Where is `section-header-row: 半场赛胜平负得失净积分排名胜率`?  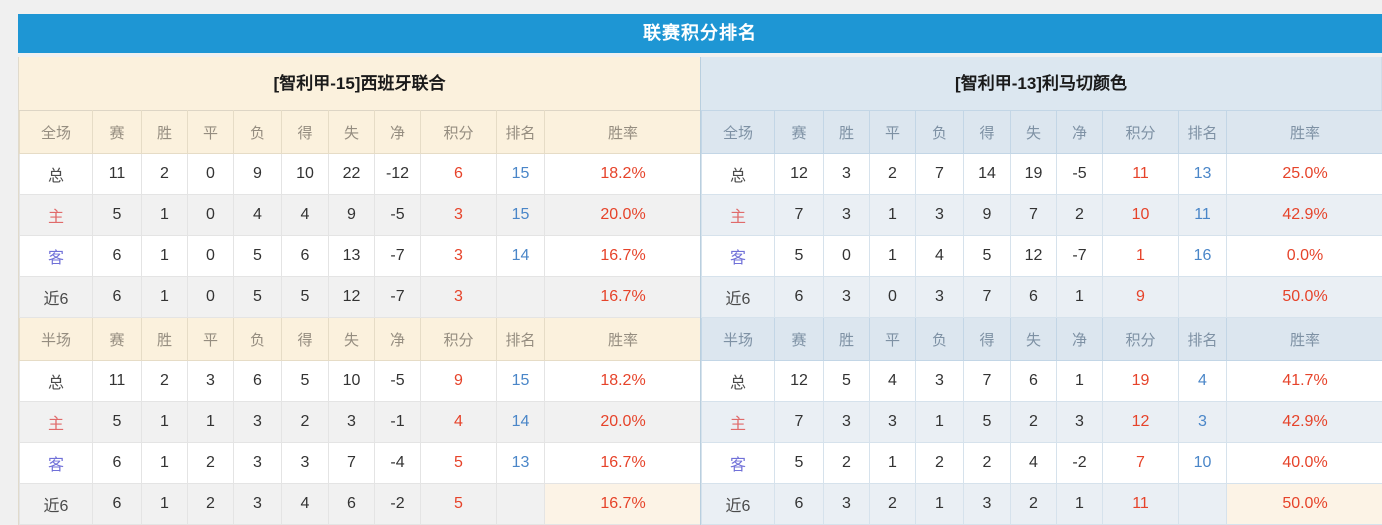 section-header-row: 半场赛胜平负得失净积分排名胜率 is located at coordinates (361, 339).